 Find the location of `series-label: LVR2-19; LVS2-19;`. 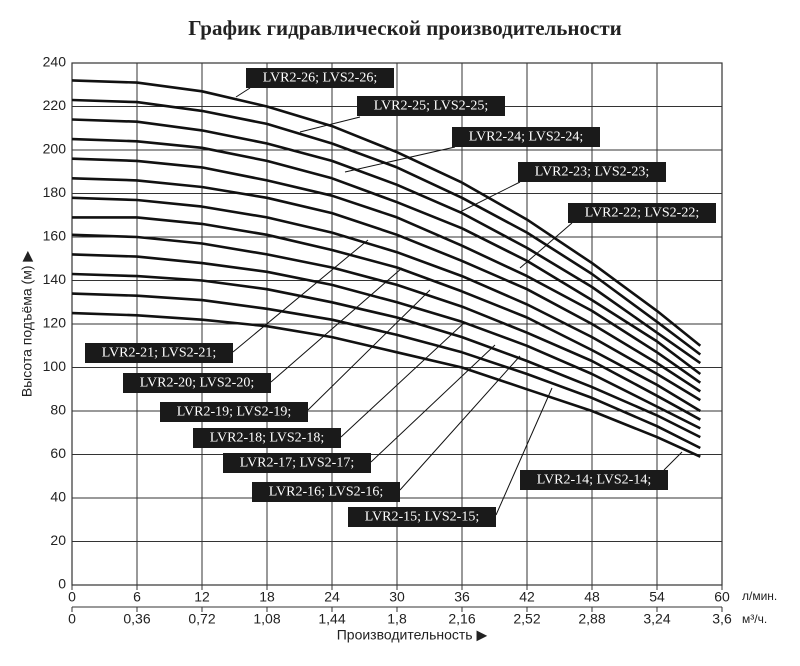

series-label: LVR2-19; LVS2-19; is located at coordinates (234, 412).